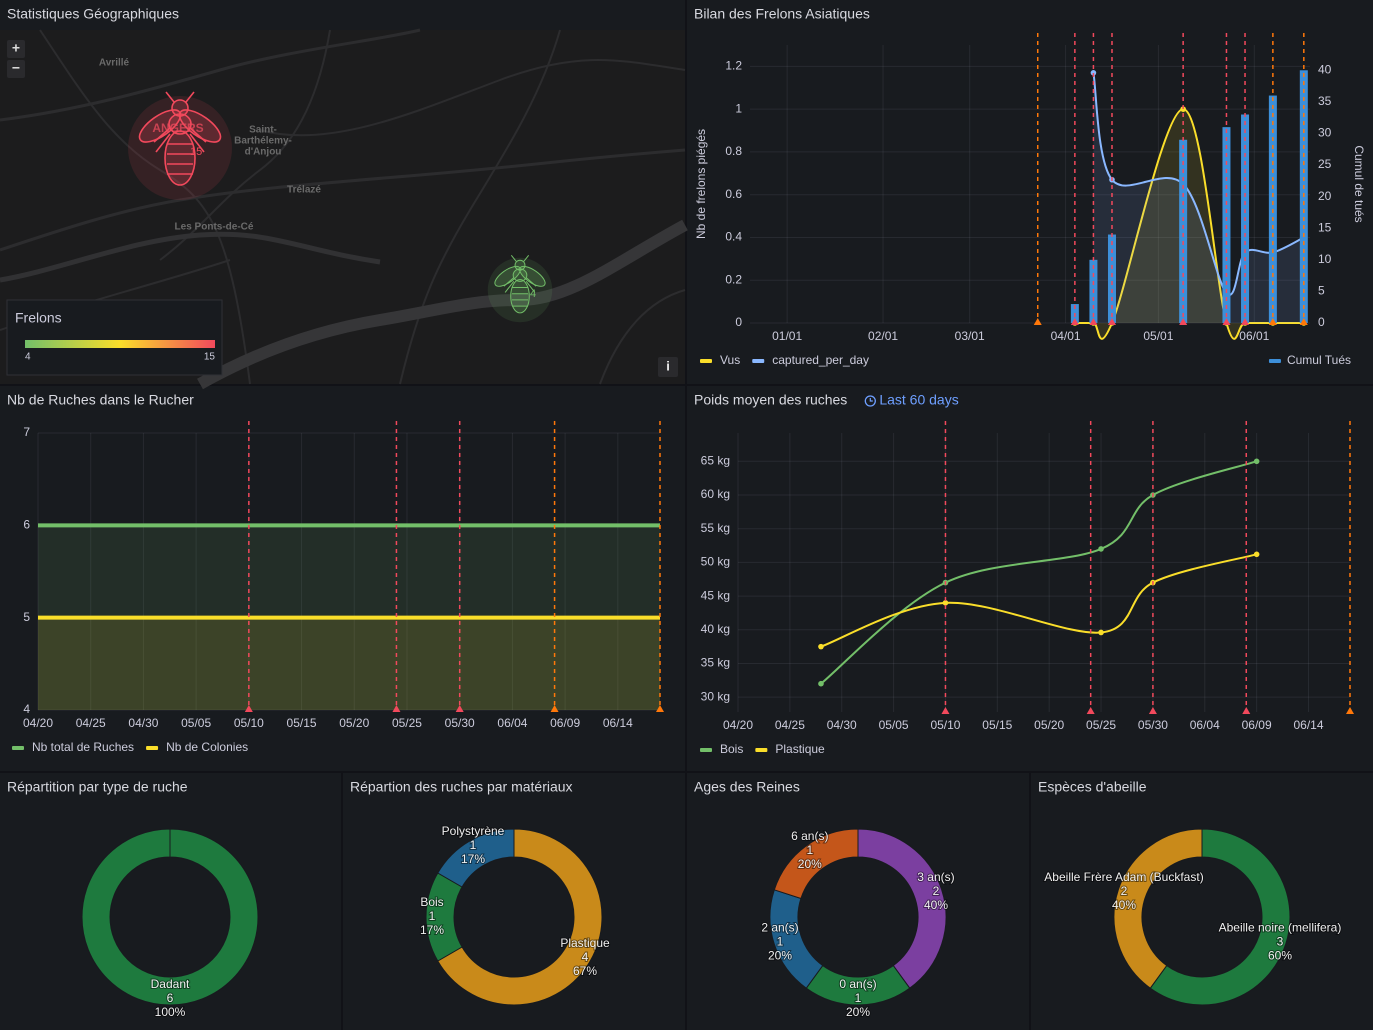 This screenshot has height=1030, width=1373. Describe the element at coordinates (585, 971) in the screenshot. I see `slice-percent: 67%` at that location.